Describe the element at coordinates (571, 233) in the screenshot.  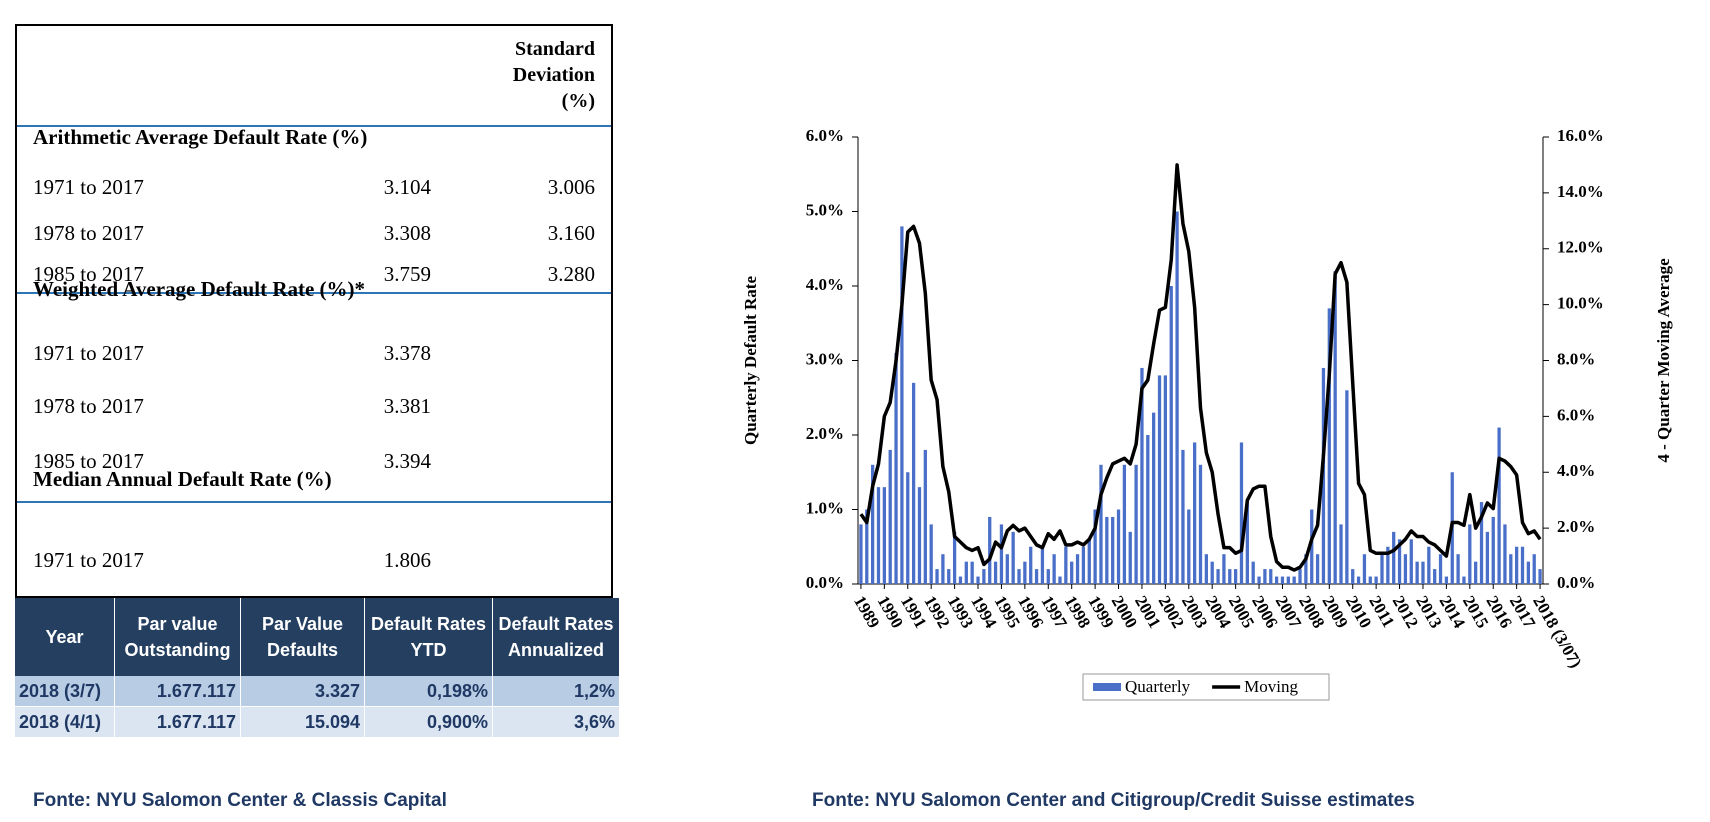
I see `cell-value: 3.160` at that location.